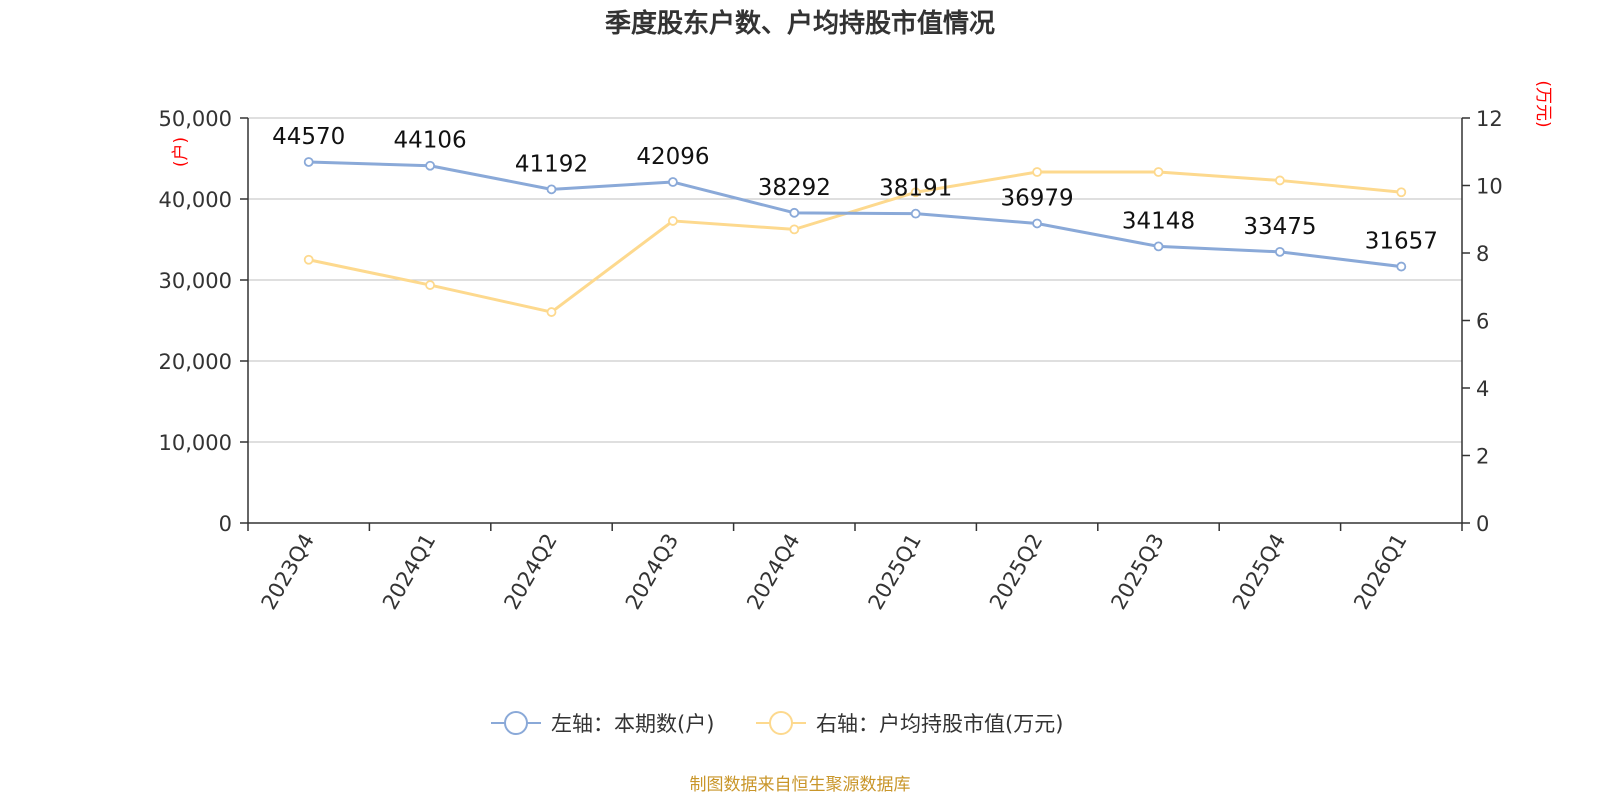 The height and width of the screenshot is (805, 1600). I want to click on right-tick-label: 12, so click(1489, 119).